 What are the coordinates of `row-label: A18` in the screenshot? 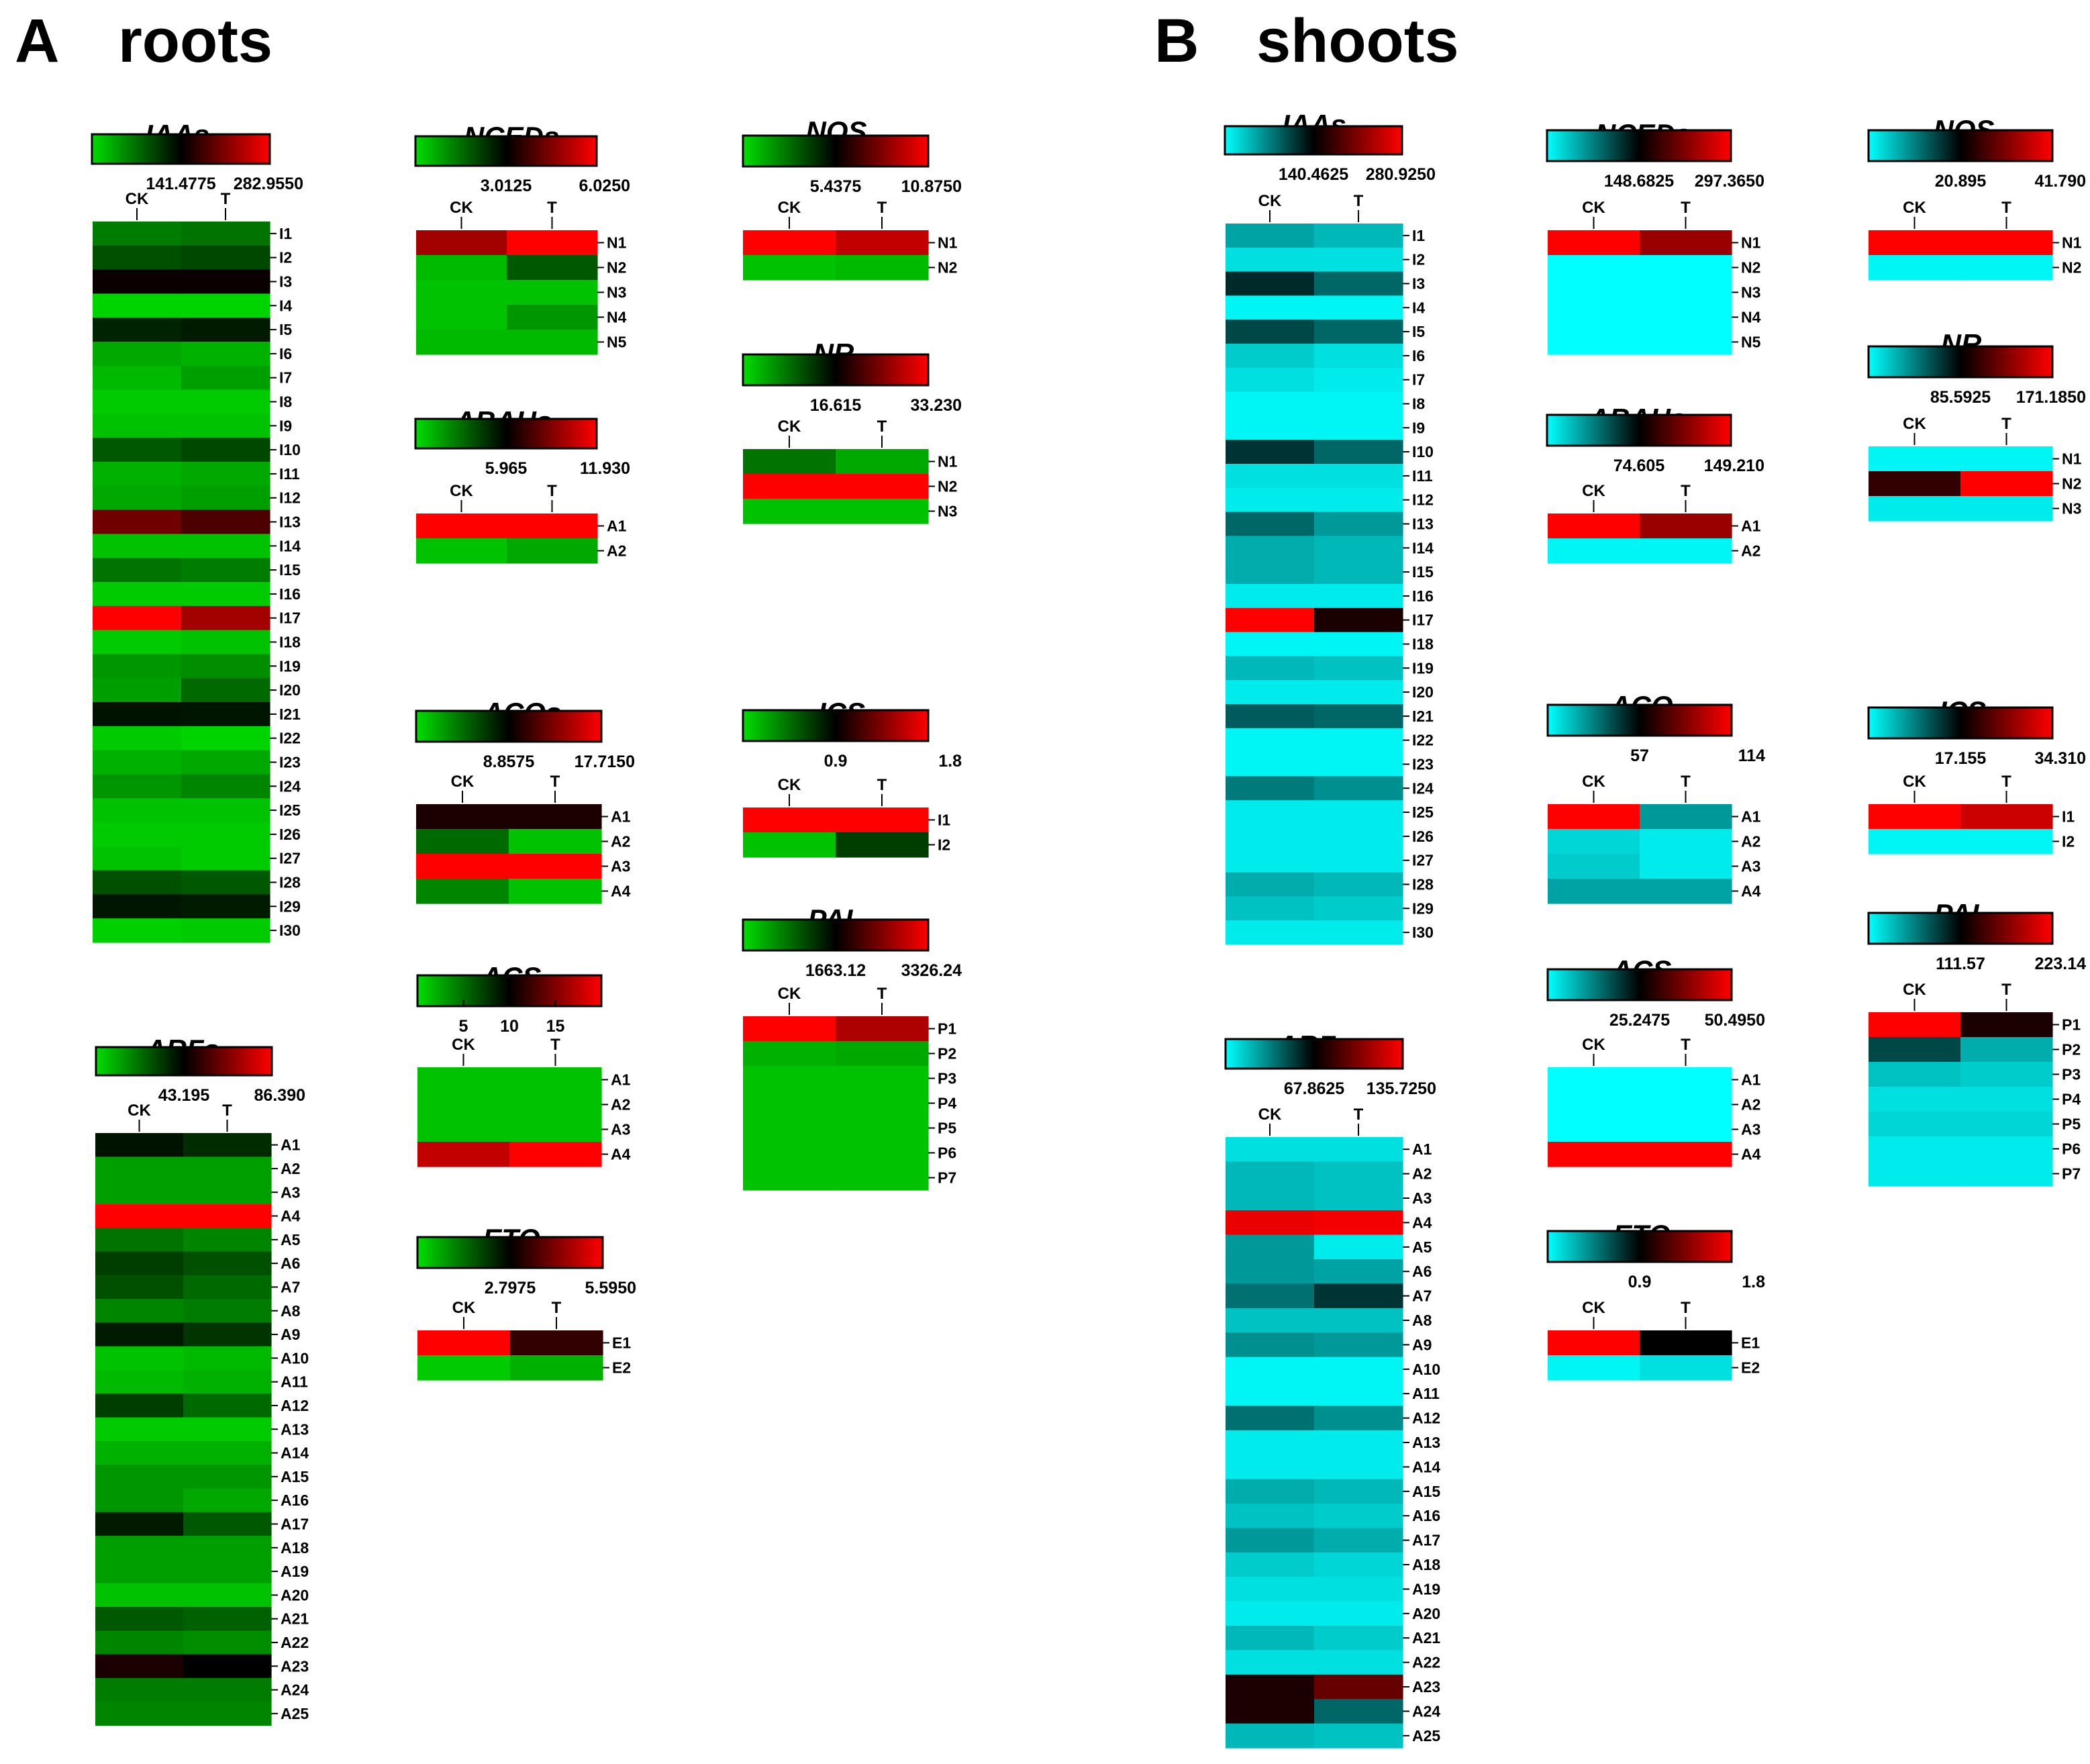 It's located at (295, 1548).